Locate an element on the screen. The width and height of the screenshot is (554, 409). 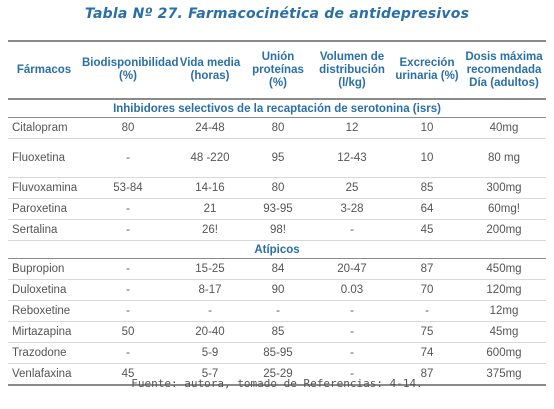
protein-binding-cell: - is located at coordinates (278, 311).